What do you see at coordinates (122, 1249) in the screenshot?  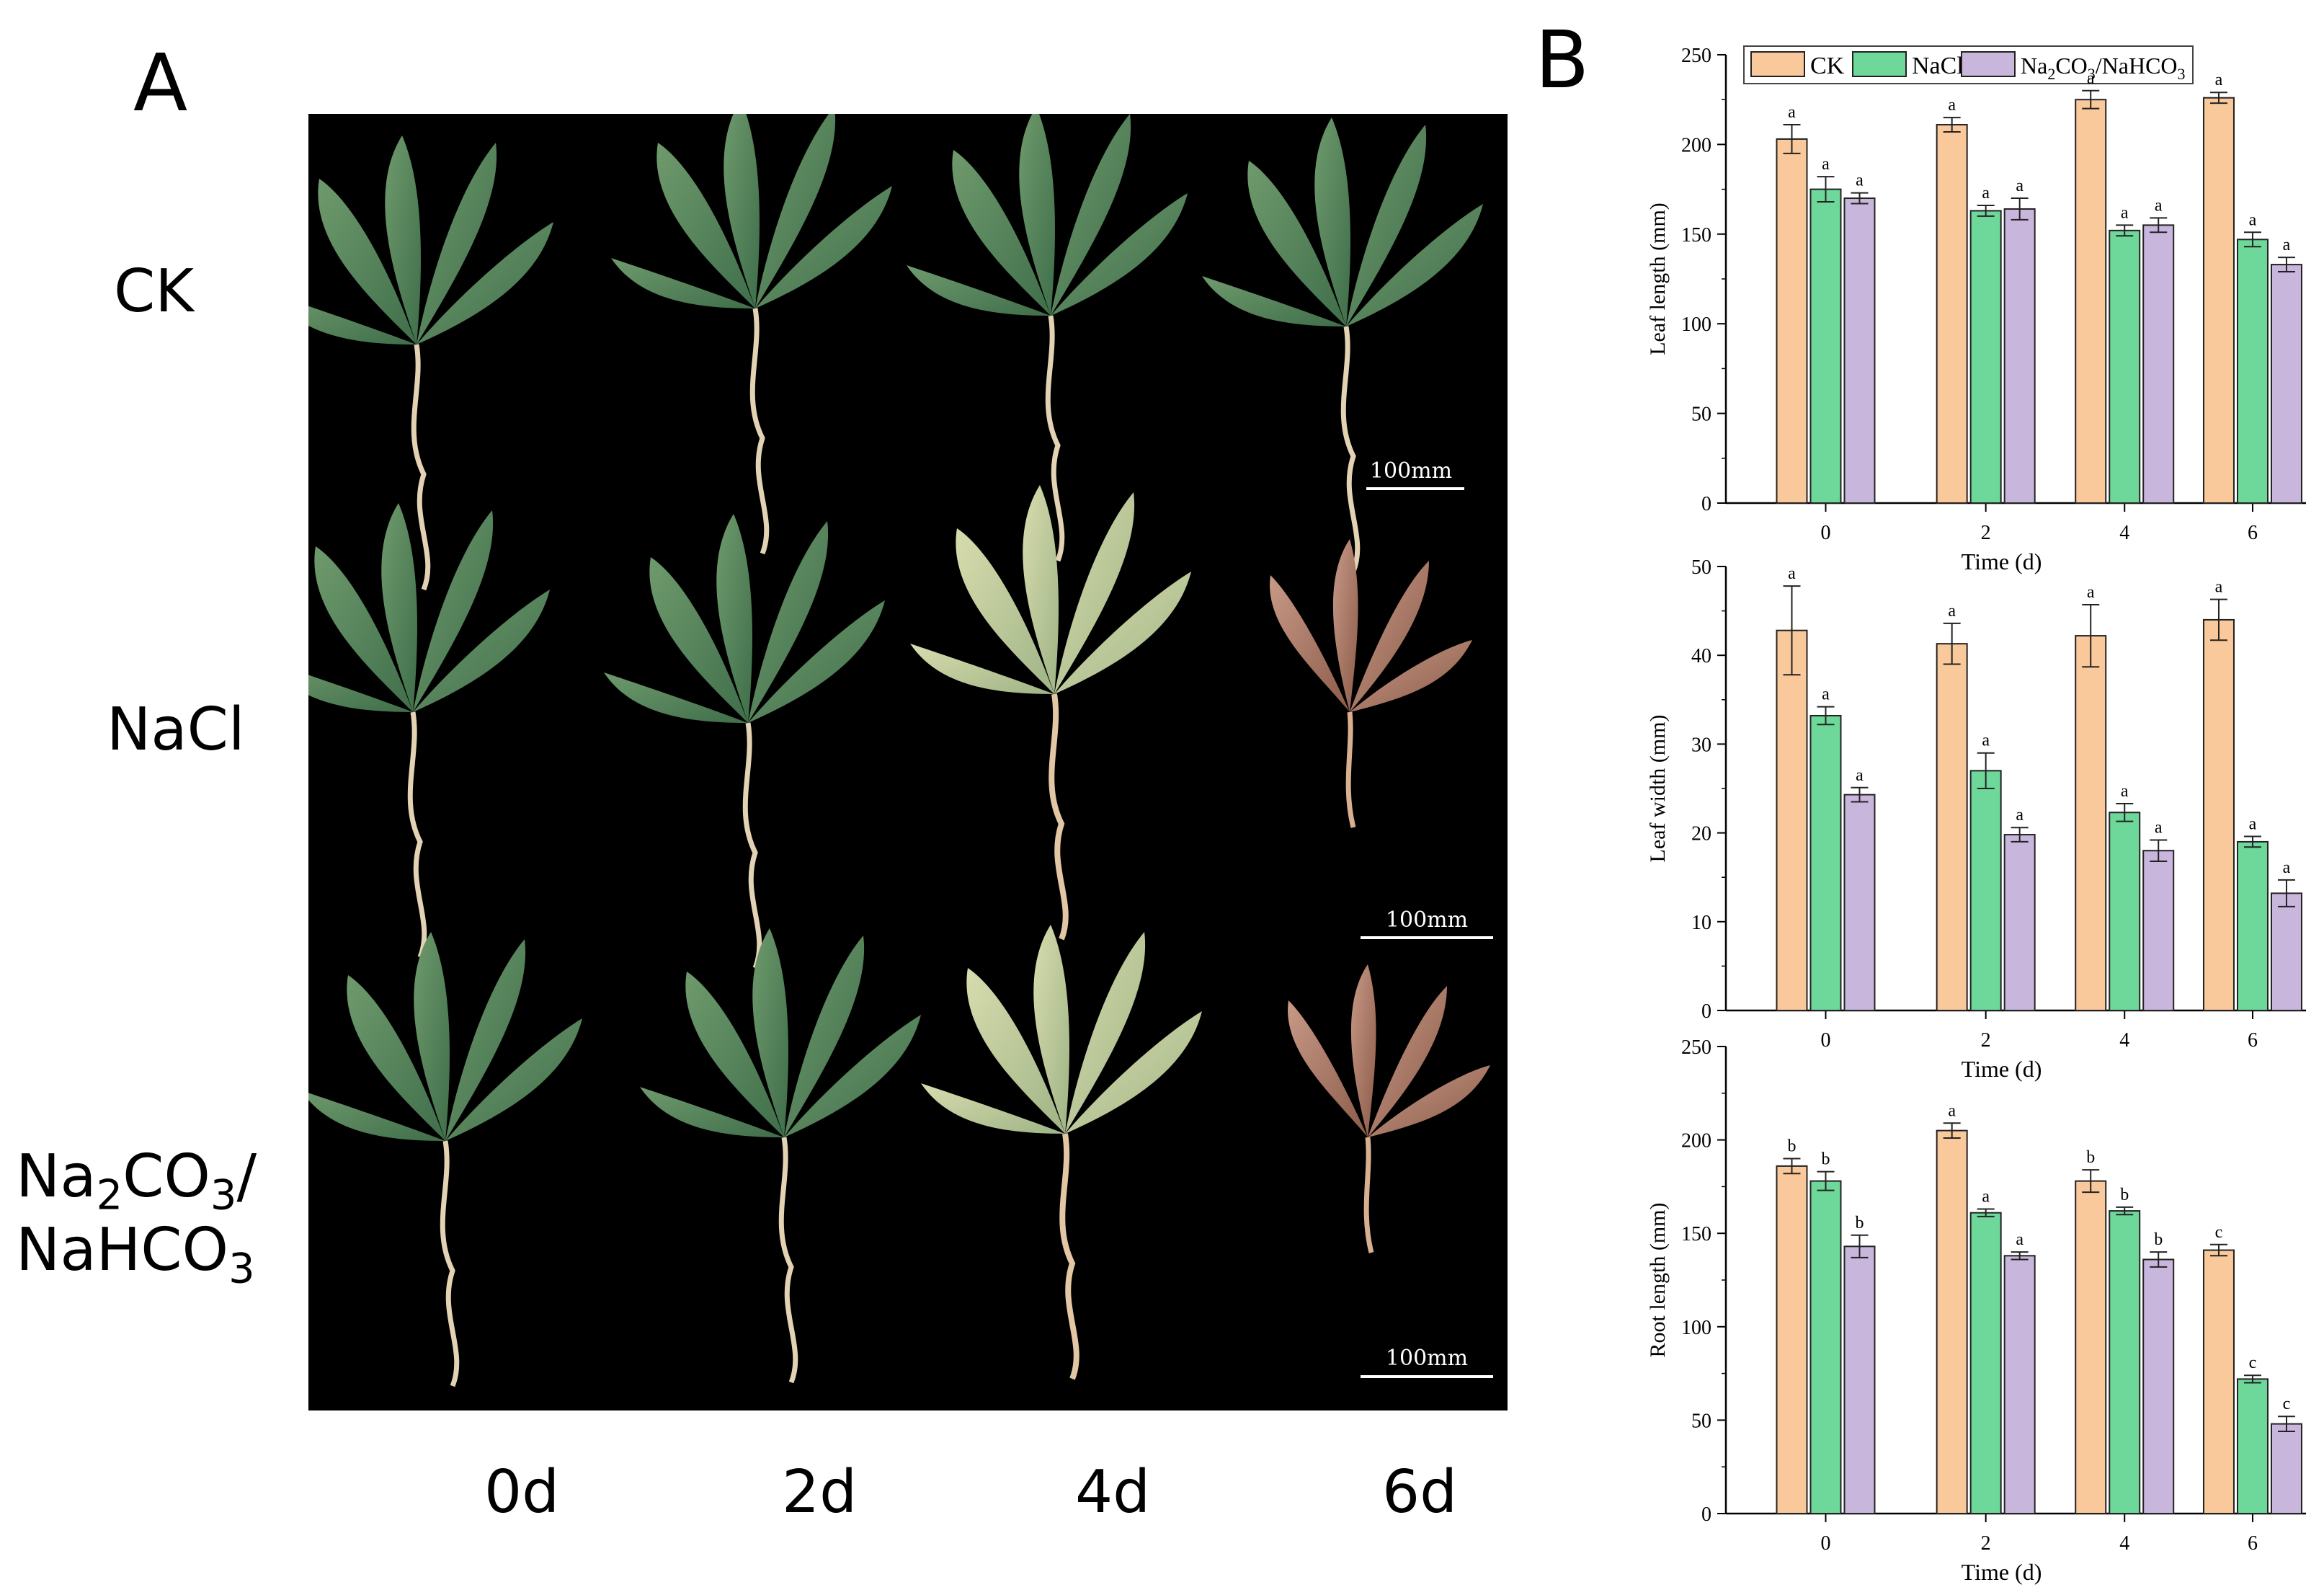 I see `row-label-alkali-nahco: NaHCO` at bounding box center [122, 1249].